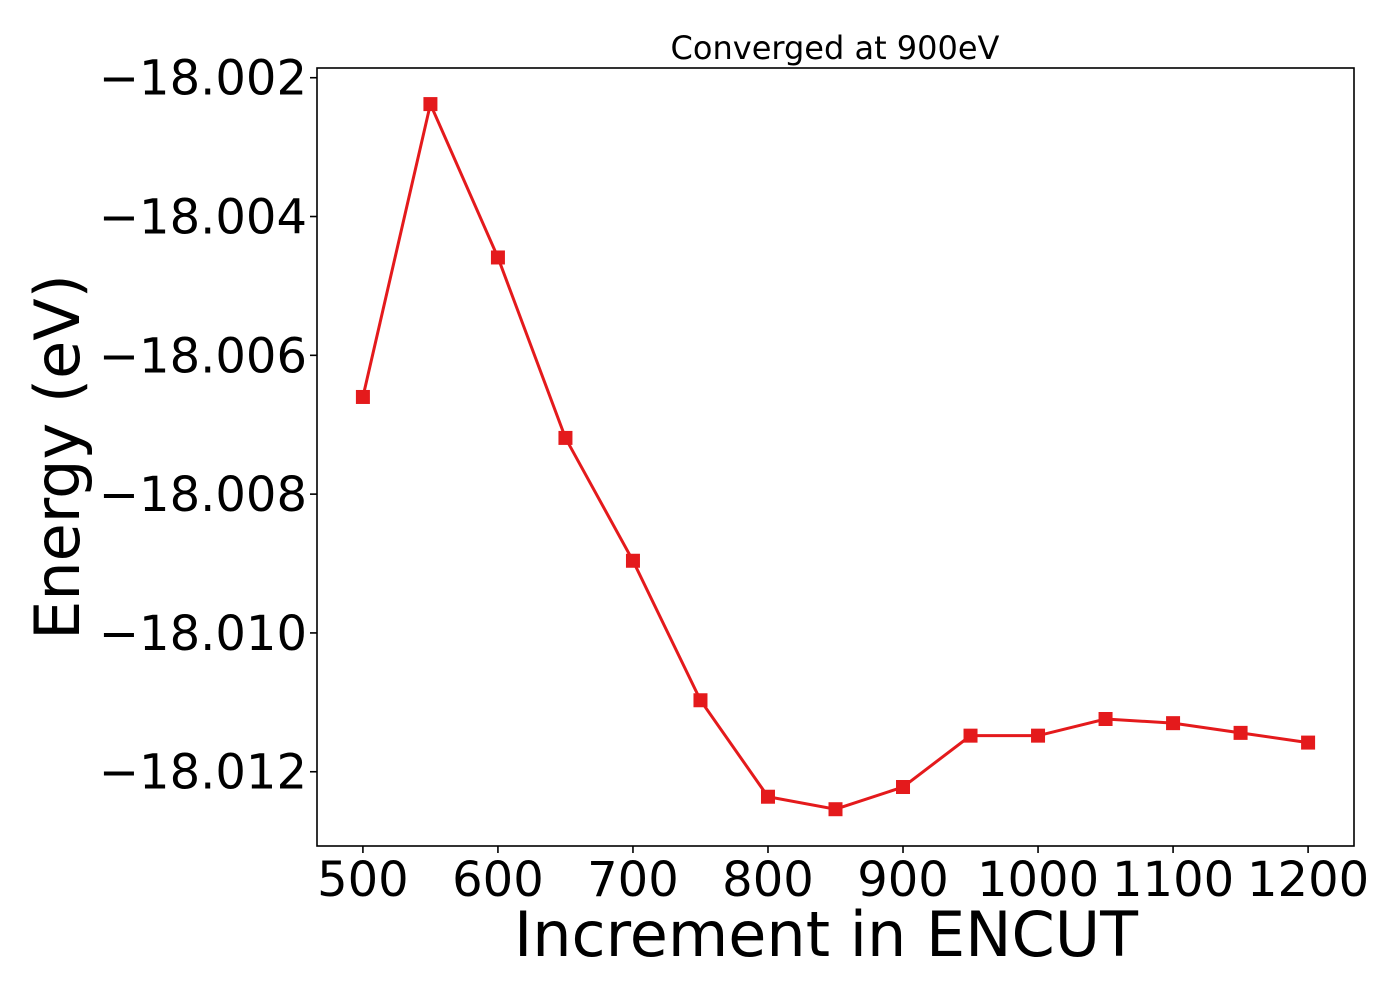 The image size is (1400, 1000). What do you see at coordinates (203, 773) in the screenshot?
I see `y-tick-label: −18.012` at bounding box center [203, 773].